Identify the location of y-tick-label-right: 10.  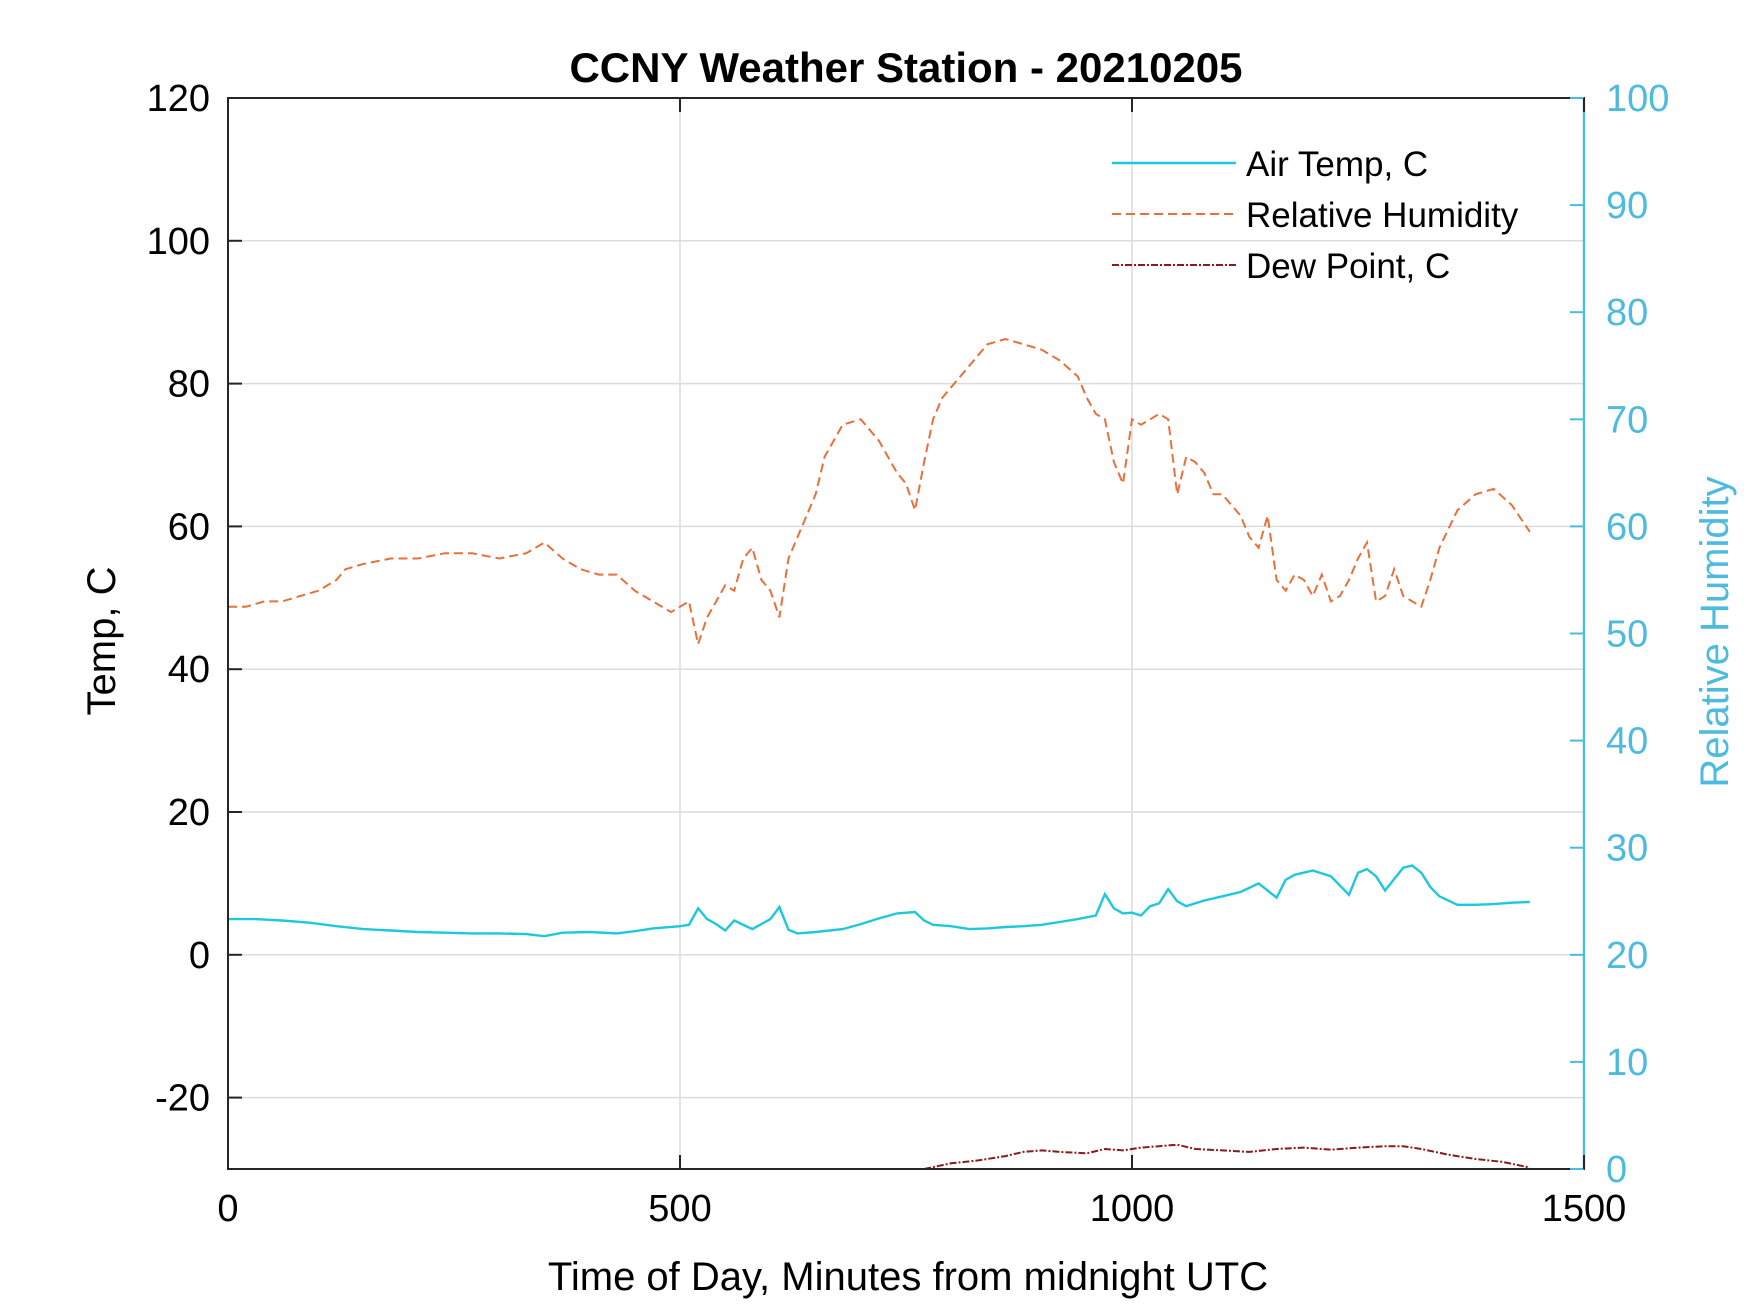
(1627, 1063).